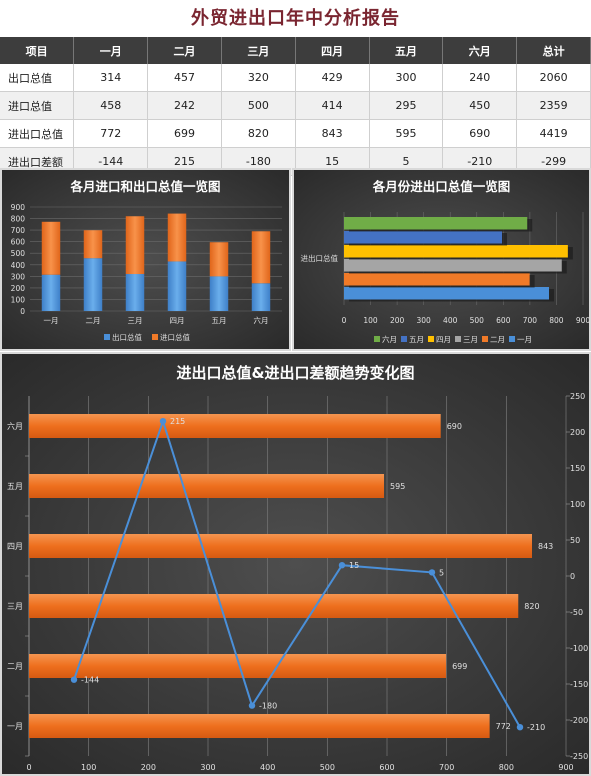 The width and height of the screenshot is (591, 776). Describe the element at coordinates (268, 706) in the screenshot. I see `line-data-label: -180` at that location.